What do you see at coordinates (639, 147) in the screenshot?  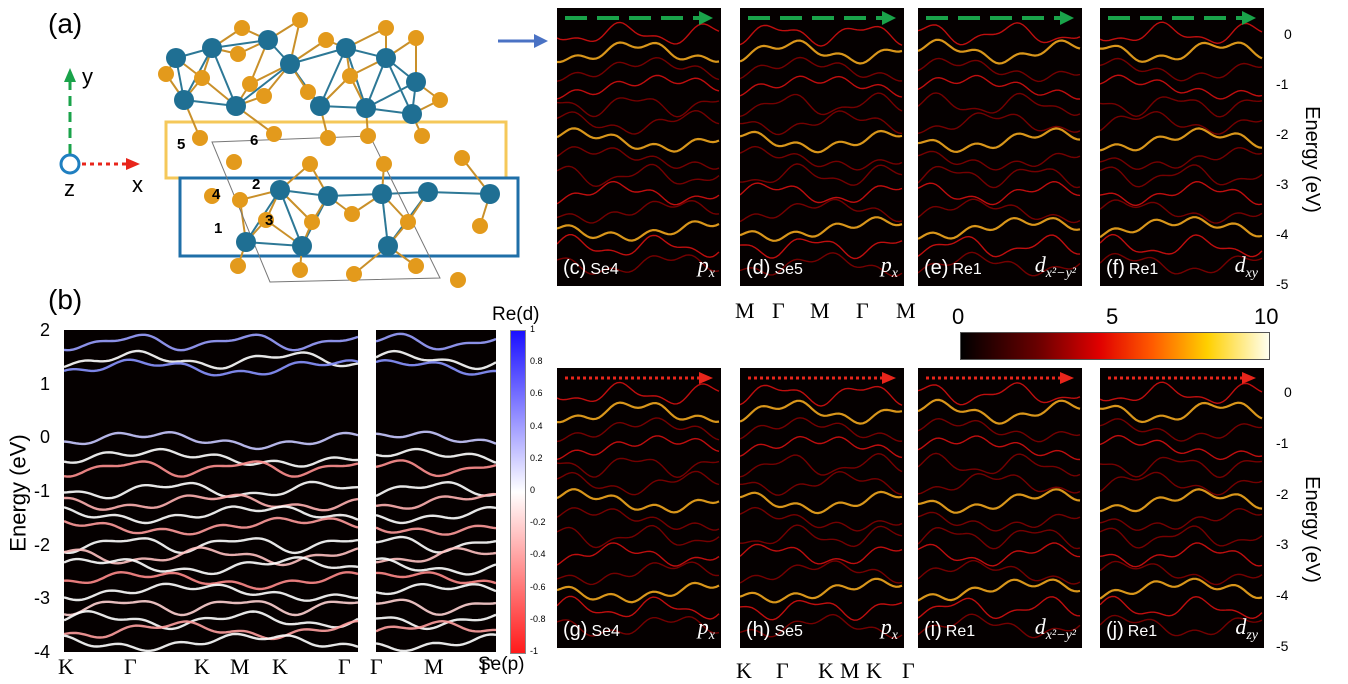 I see `spectral-panel: (c) Se4 px` at bounding box center [639, 147].